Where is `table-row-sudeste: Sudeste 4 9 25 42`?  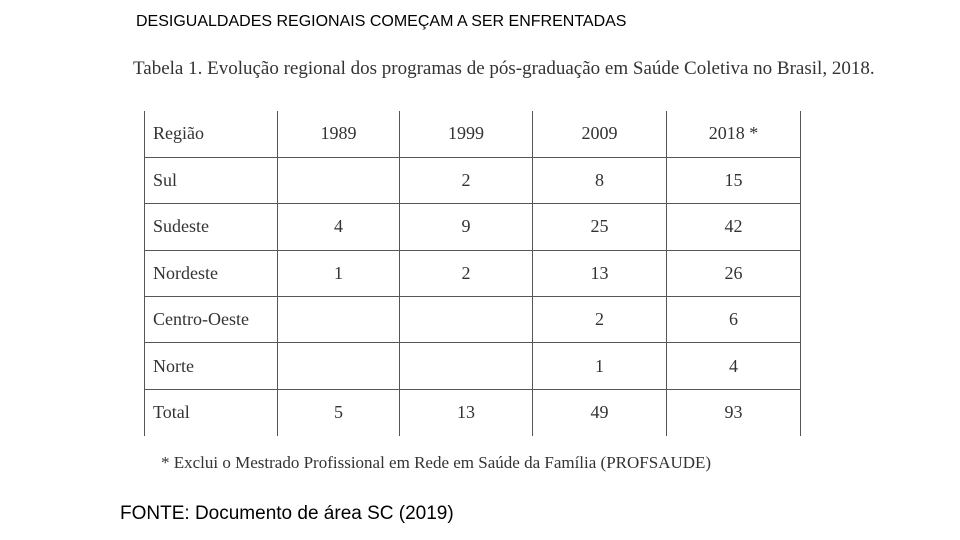
table-row-sudeste: Sudeste 4 9 25 42 is located at coordinates (472, 227).